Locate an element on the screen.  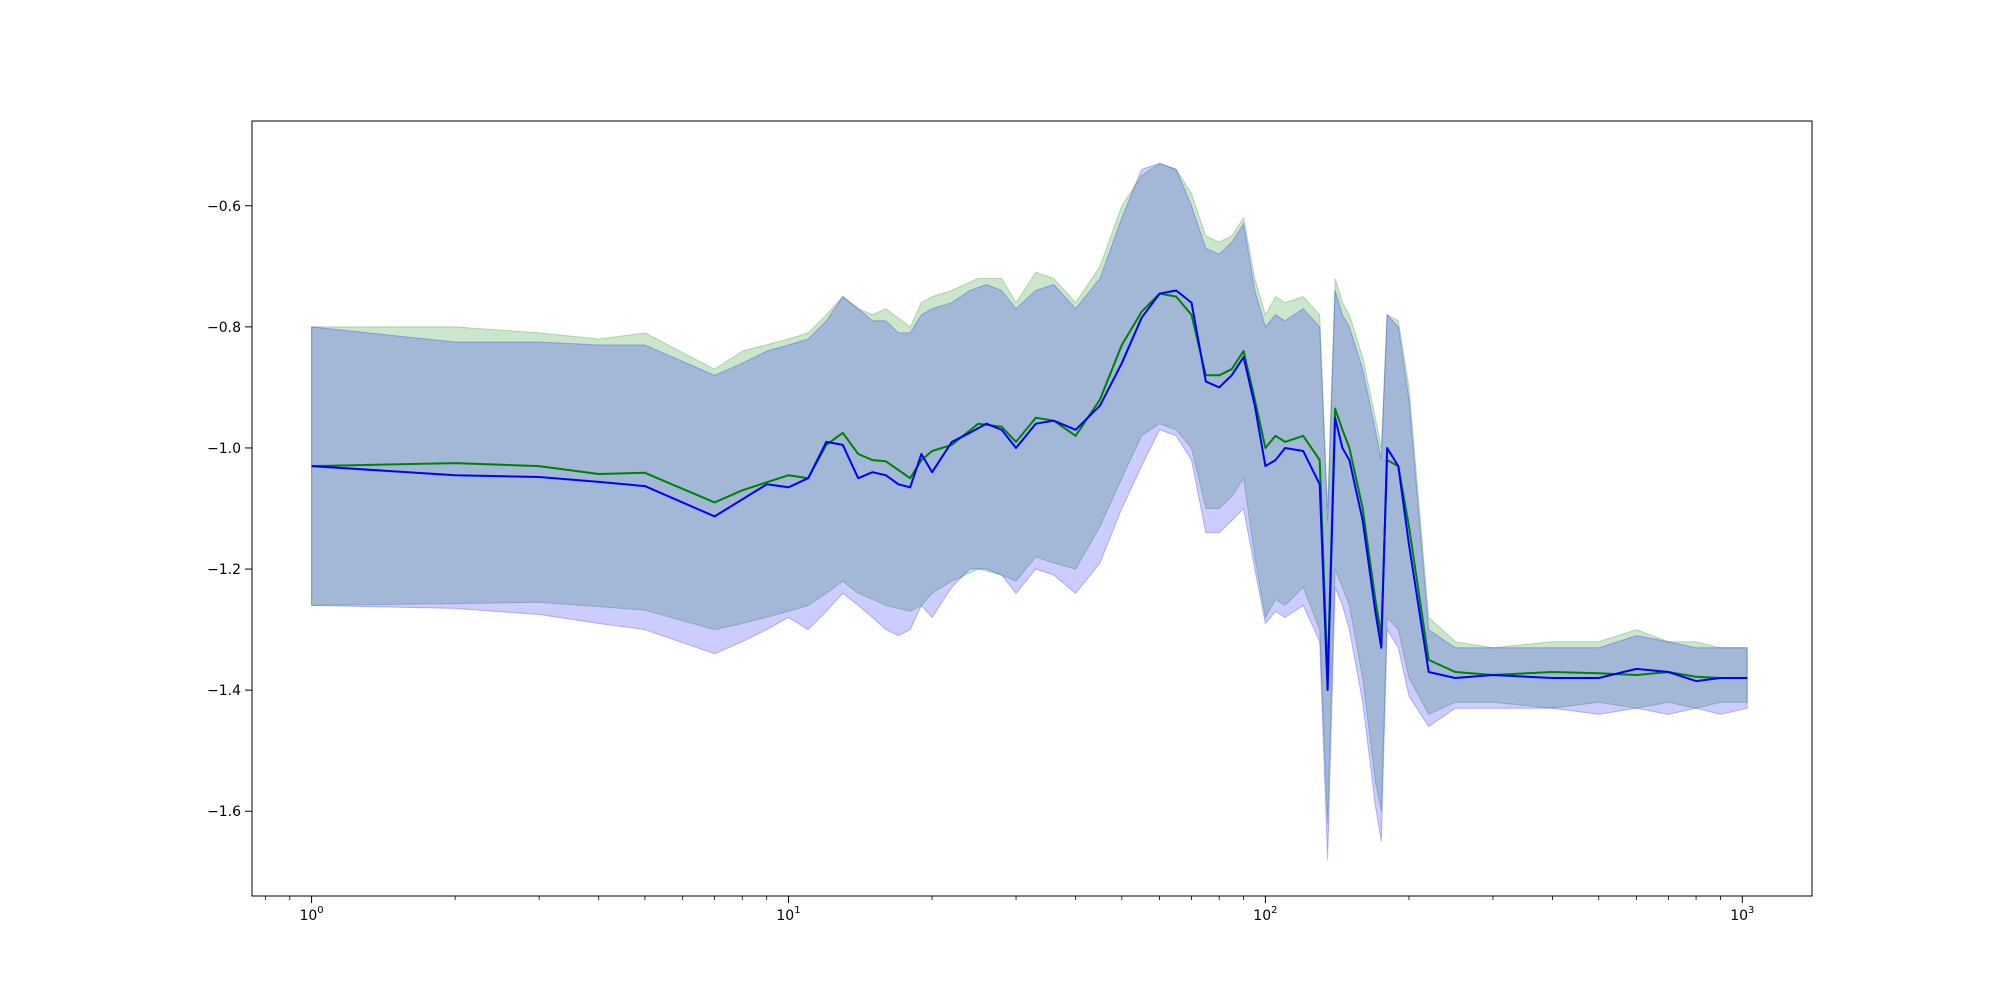
x-tick-label: 10³ is located at coordinates (1742, 914).